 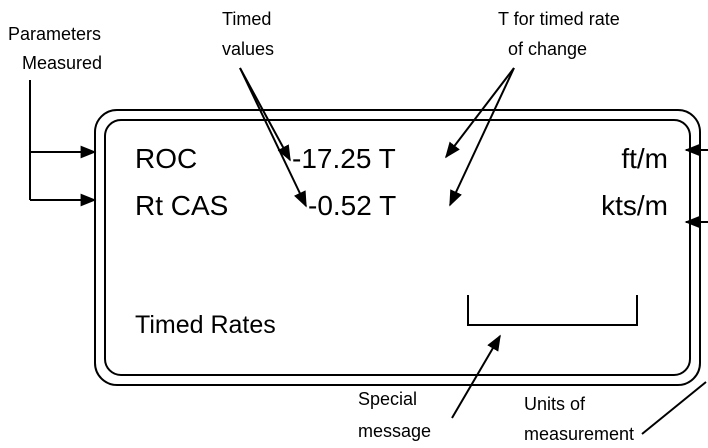 What do you see at coordinates (55, 48) in the screenshot?
I see `annotation: Parameters Measured` at bounding box center [55, 48].